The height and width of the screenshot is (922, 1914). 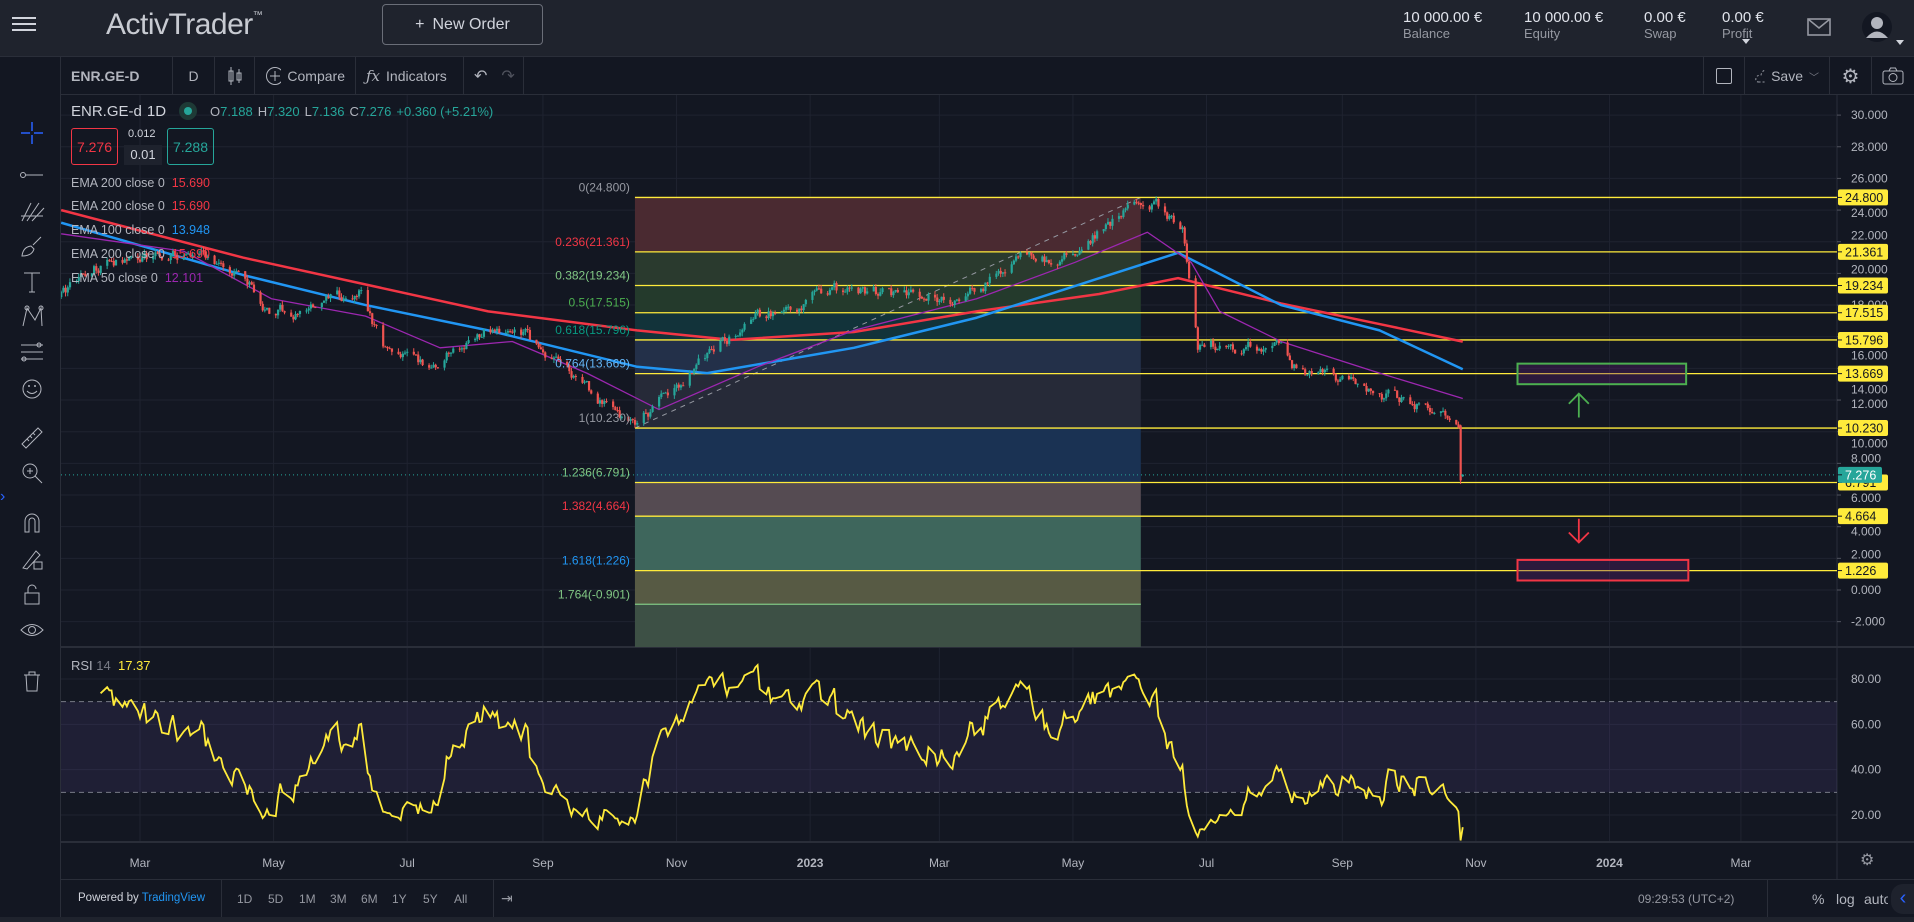 I want to click on avatar, so click(x=1877, y=27).